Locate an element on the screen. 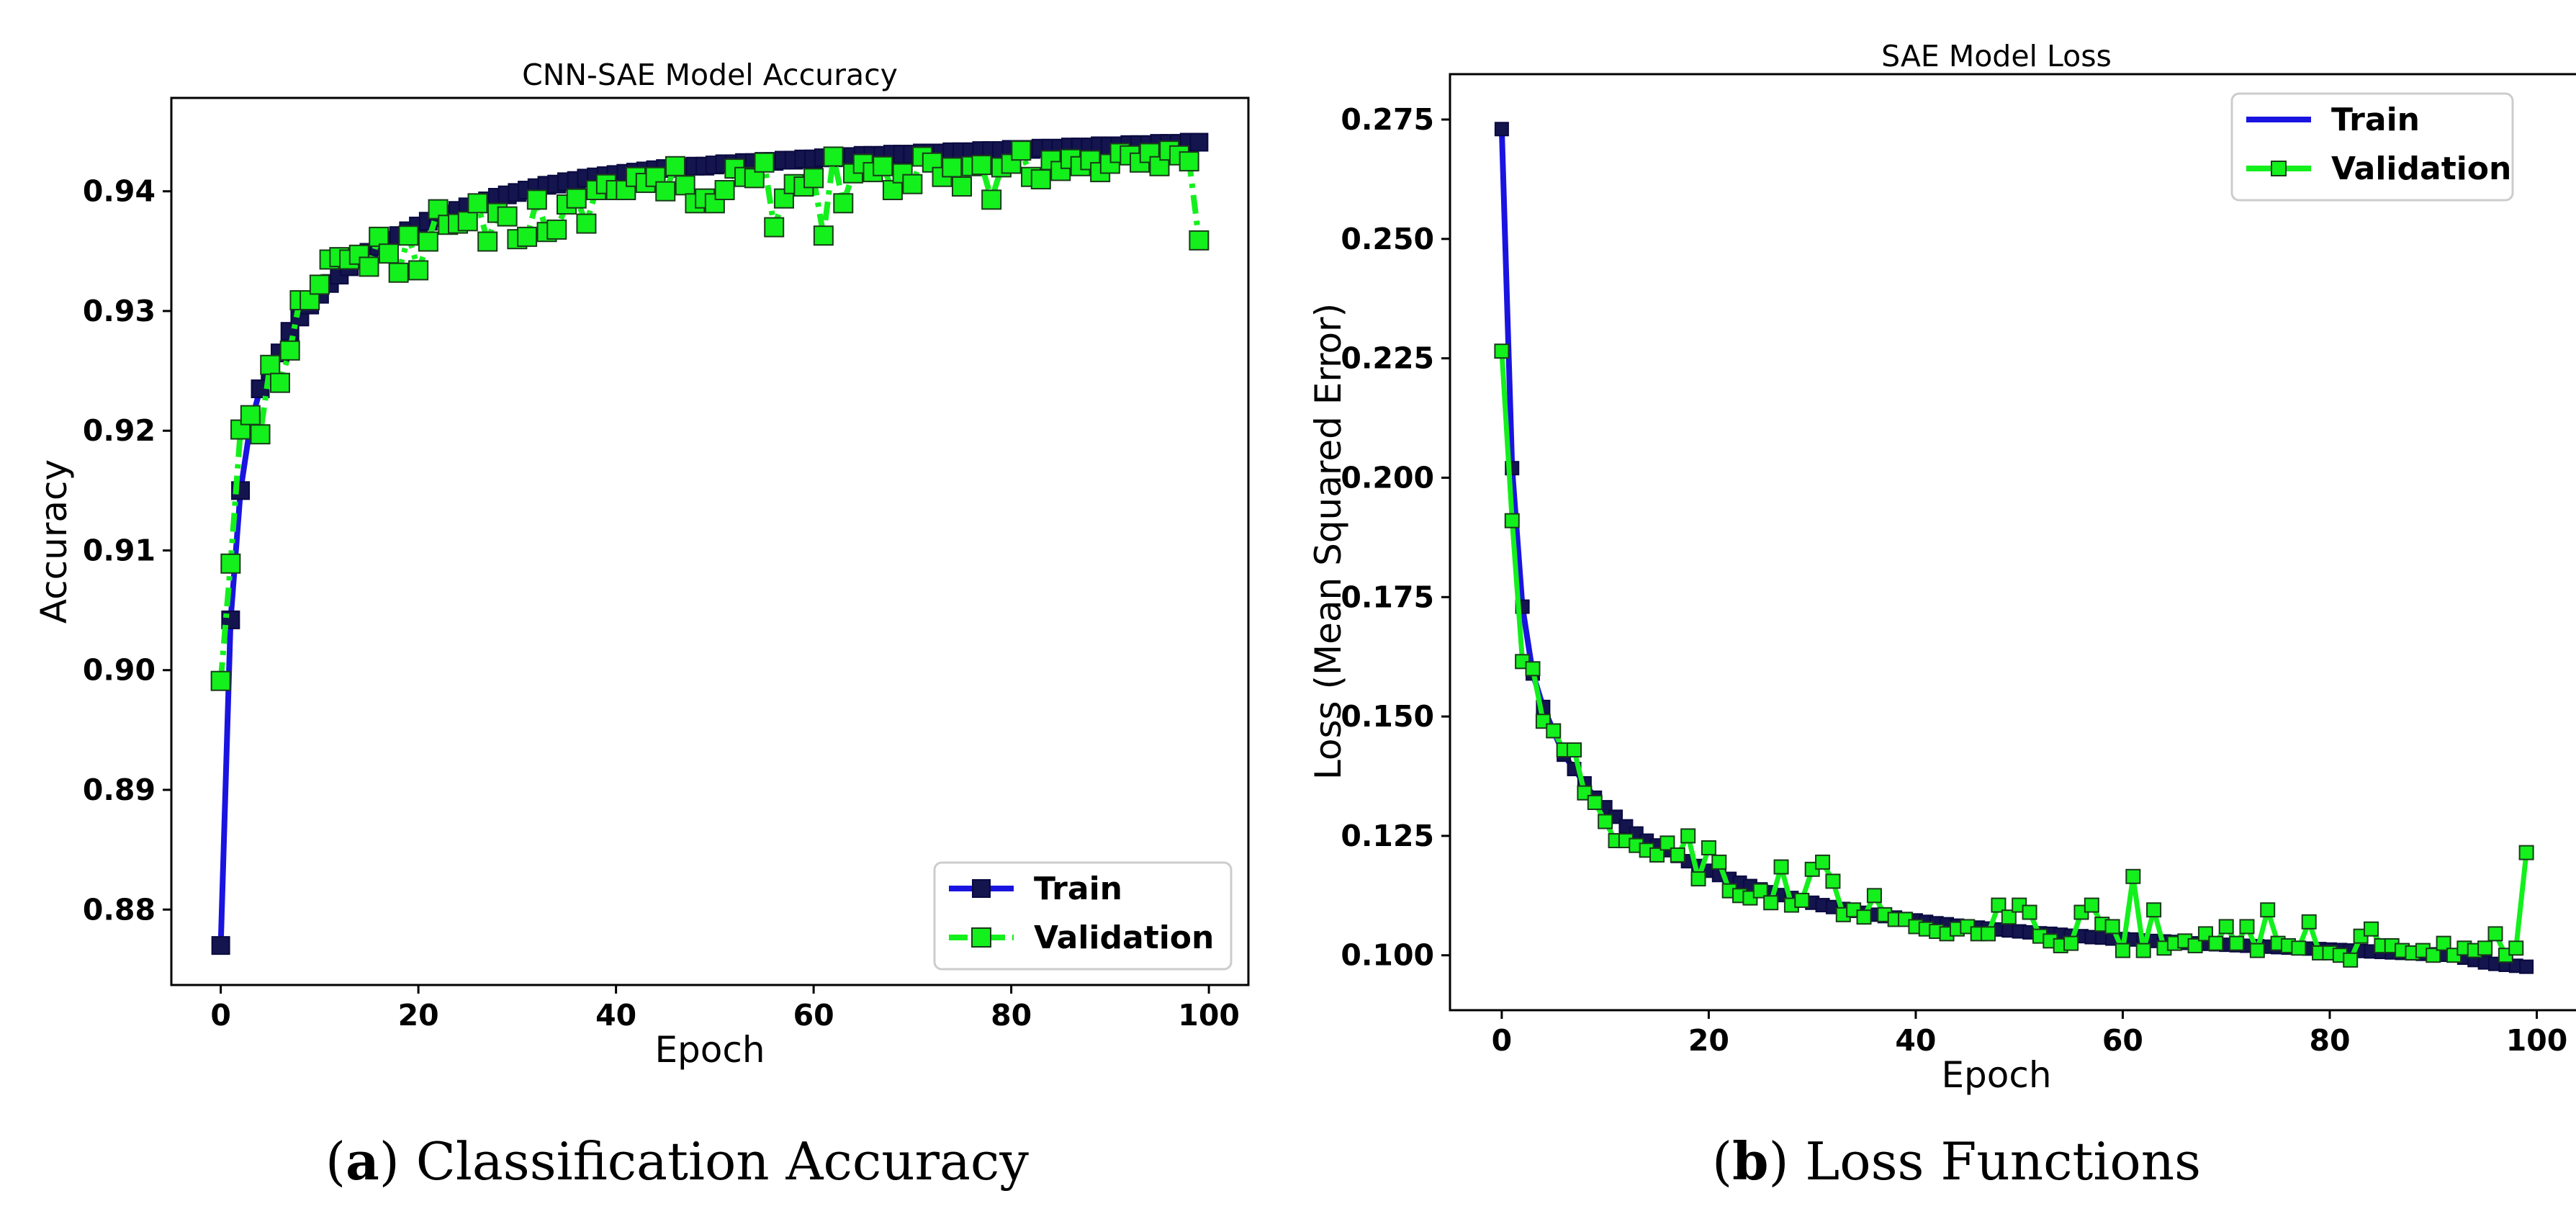  a-y-tick-label: 0.94 is located at coordinates (119, 191).